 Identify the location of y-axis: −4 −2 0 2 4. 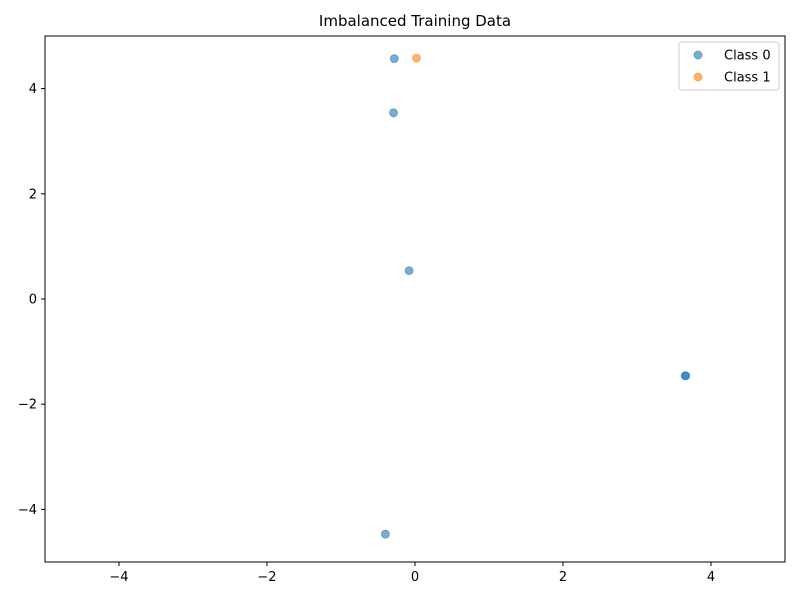
(31, 300).